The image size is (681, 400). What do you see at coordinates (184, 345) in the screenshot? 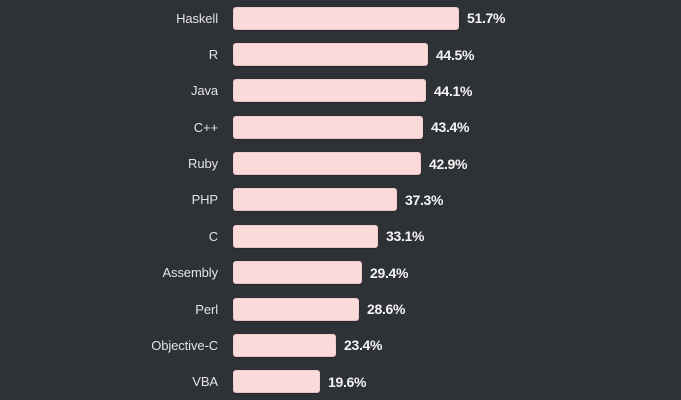
I see `category-label: Objective-C` at bounding box center [184, 345].